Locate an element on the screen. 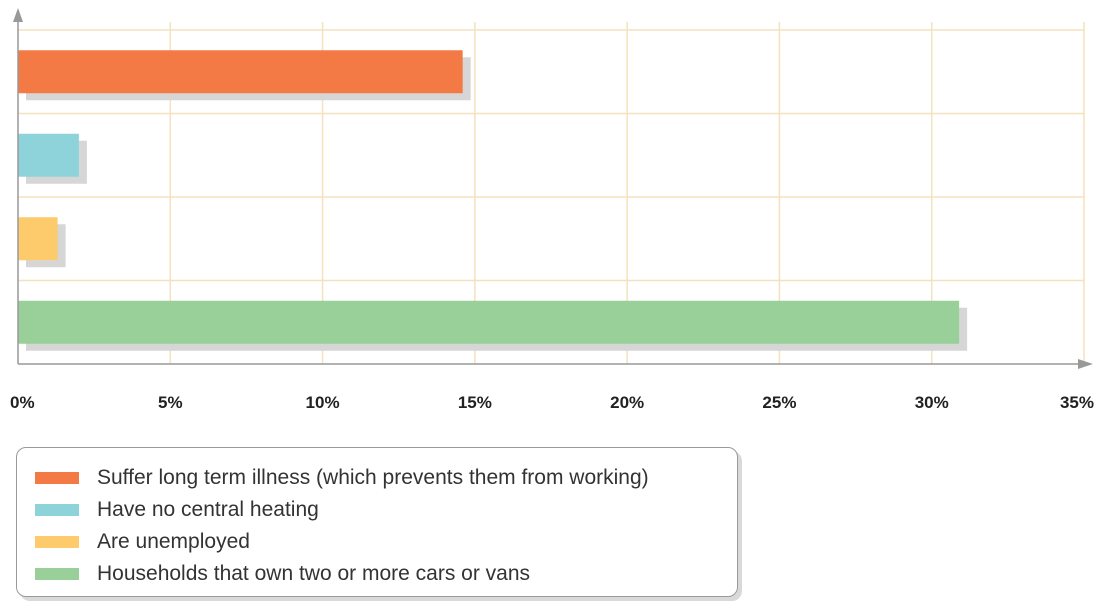  x-axis-arrow is located at coordinates (1085, 364).